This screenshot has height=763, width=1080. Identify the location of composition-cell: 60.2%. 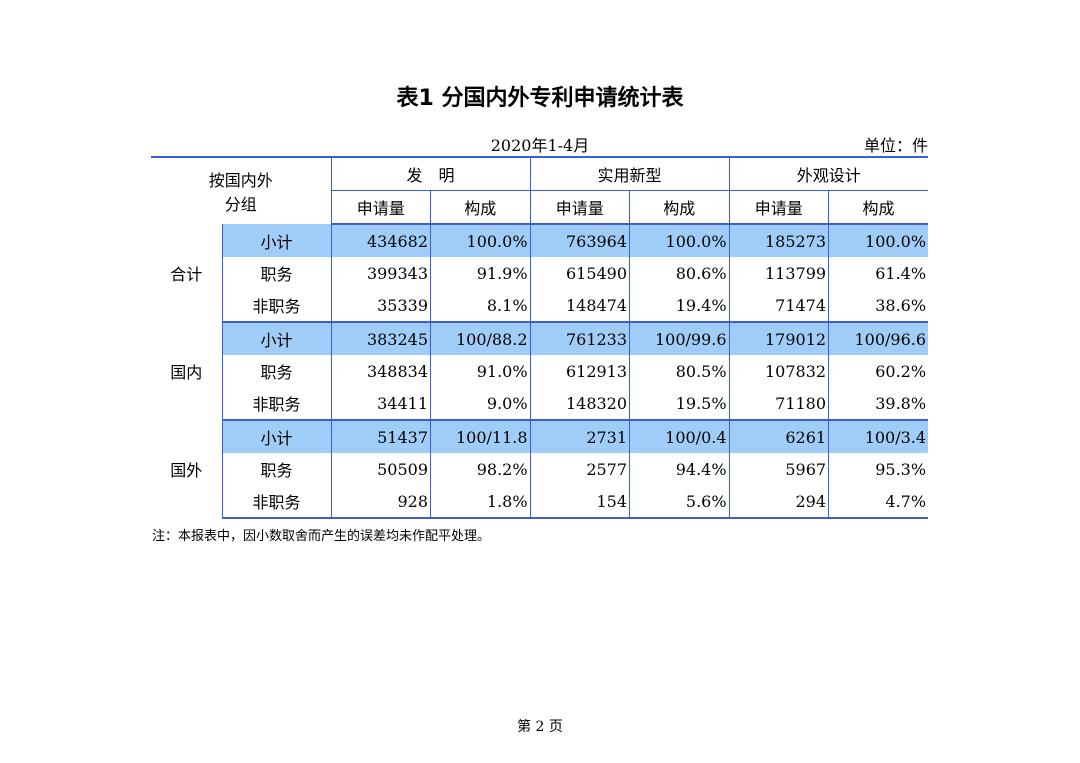
(878, 371).